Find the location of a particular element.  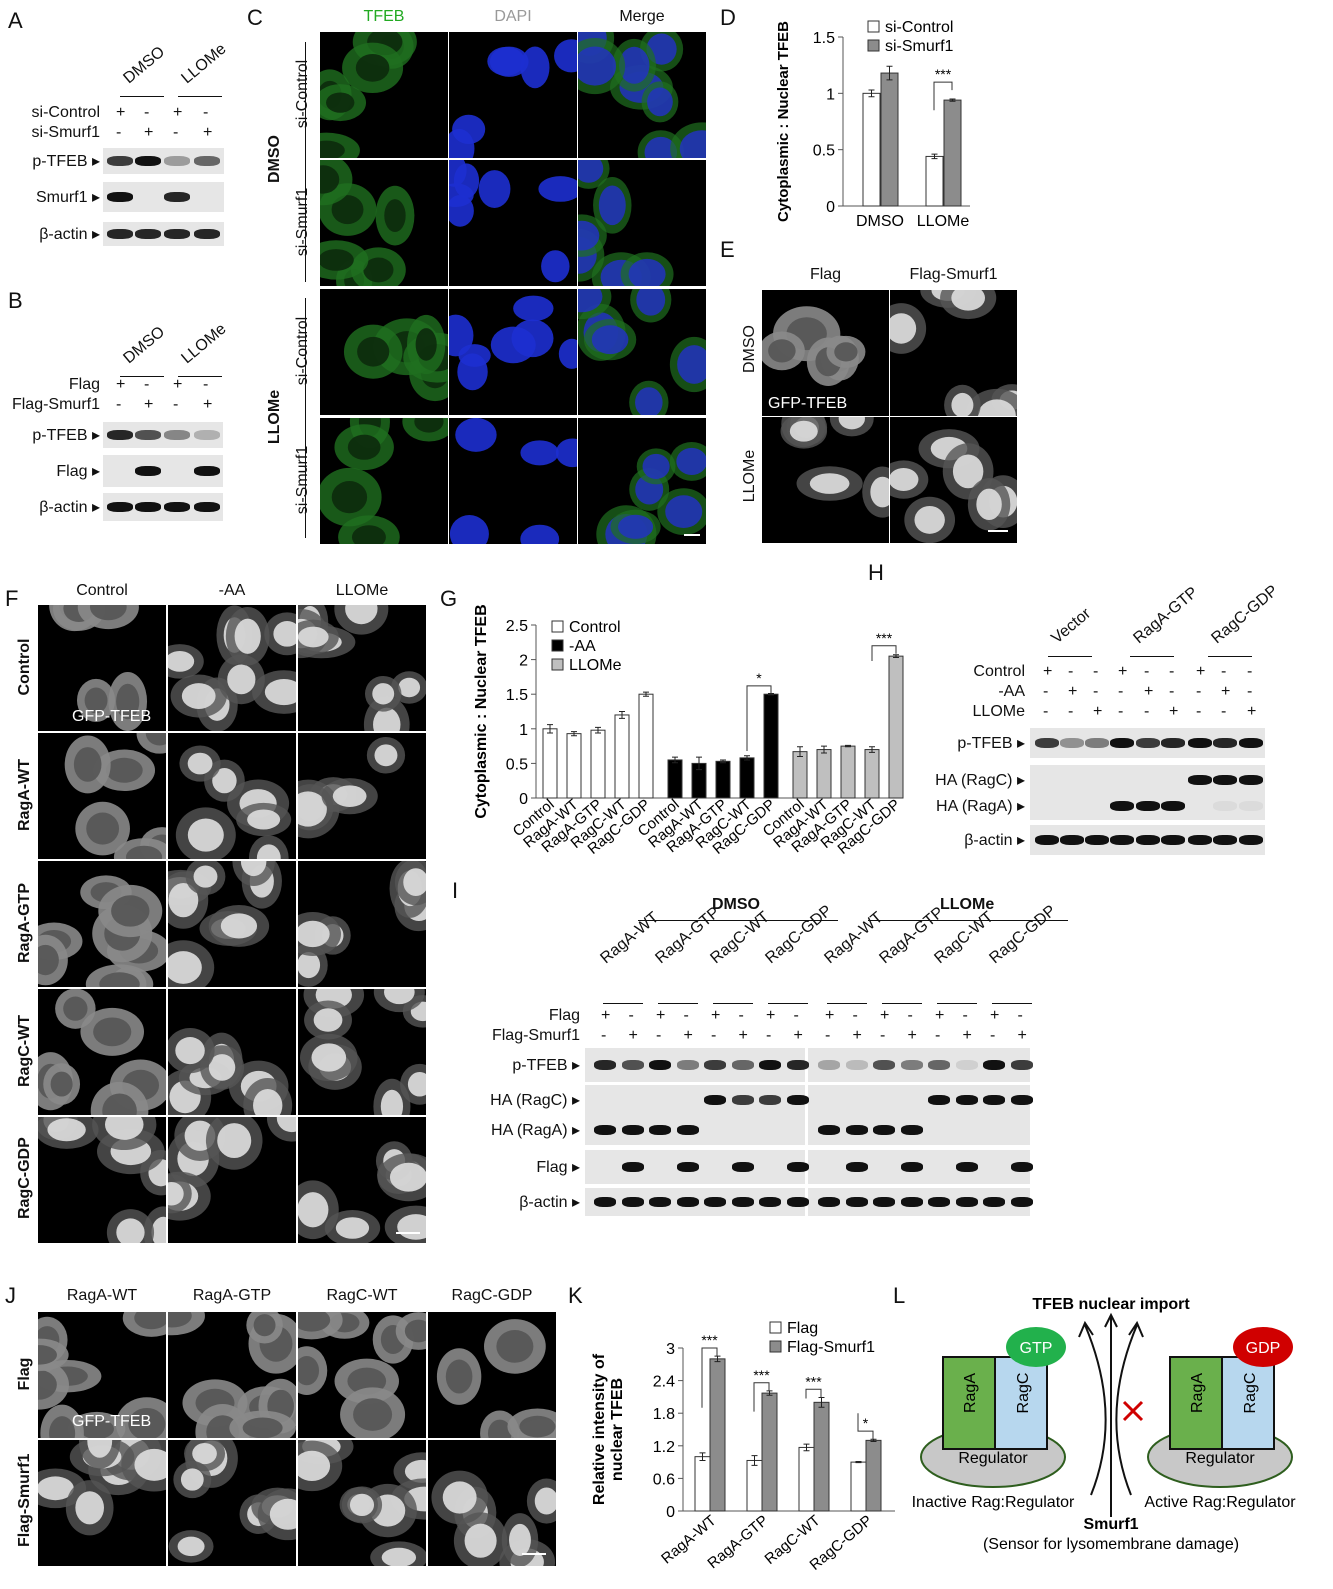

smurf1-label: Smurf1 is located at coordinates (1110, 1524).